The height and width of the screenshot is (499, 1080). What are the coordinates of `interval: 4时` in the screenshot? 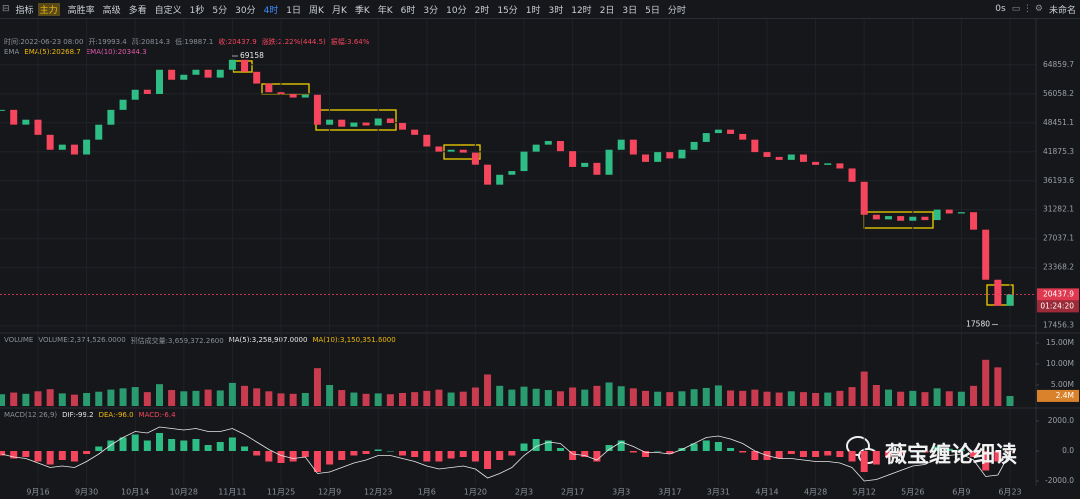 It's located at (271, 10).